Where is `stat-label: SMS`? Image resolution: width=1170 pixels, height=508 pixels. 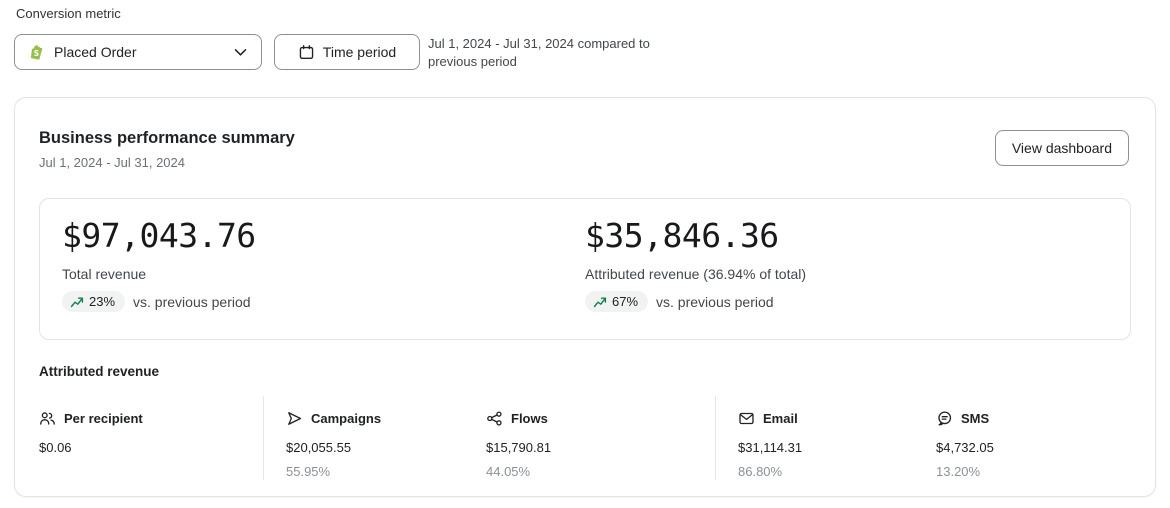 stat-label: SMS is located at coordinates (975, 418).